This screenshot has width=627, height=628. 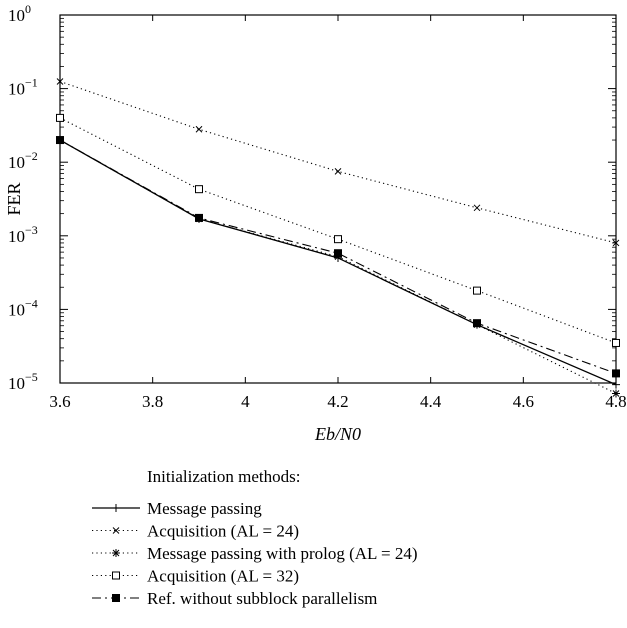 I want to click on y-tick-label: 10⁰, so click(x=19, y=13).